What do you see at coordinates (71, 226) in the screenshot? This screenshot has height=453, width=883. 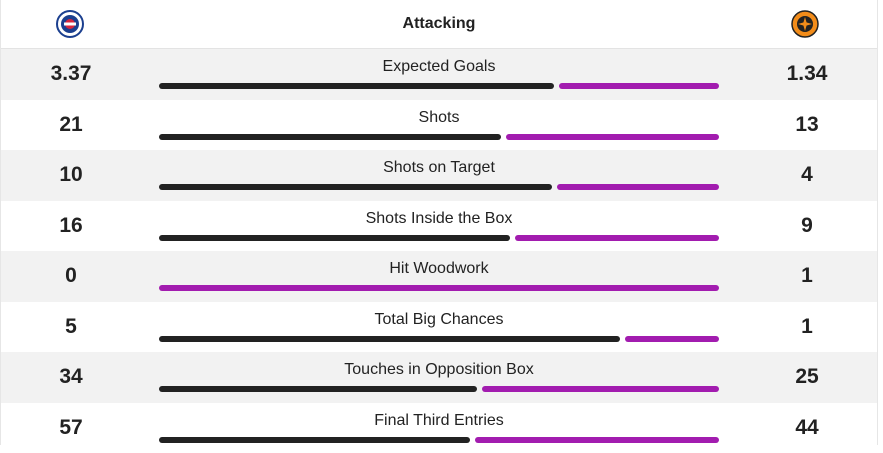 I see `home-value: 16` at bounding box center [71, 226].